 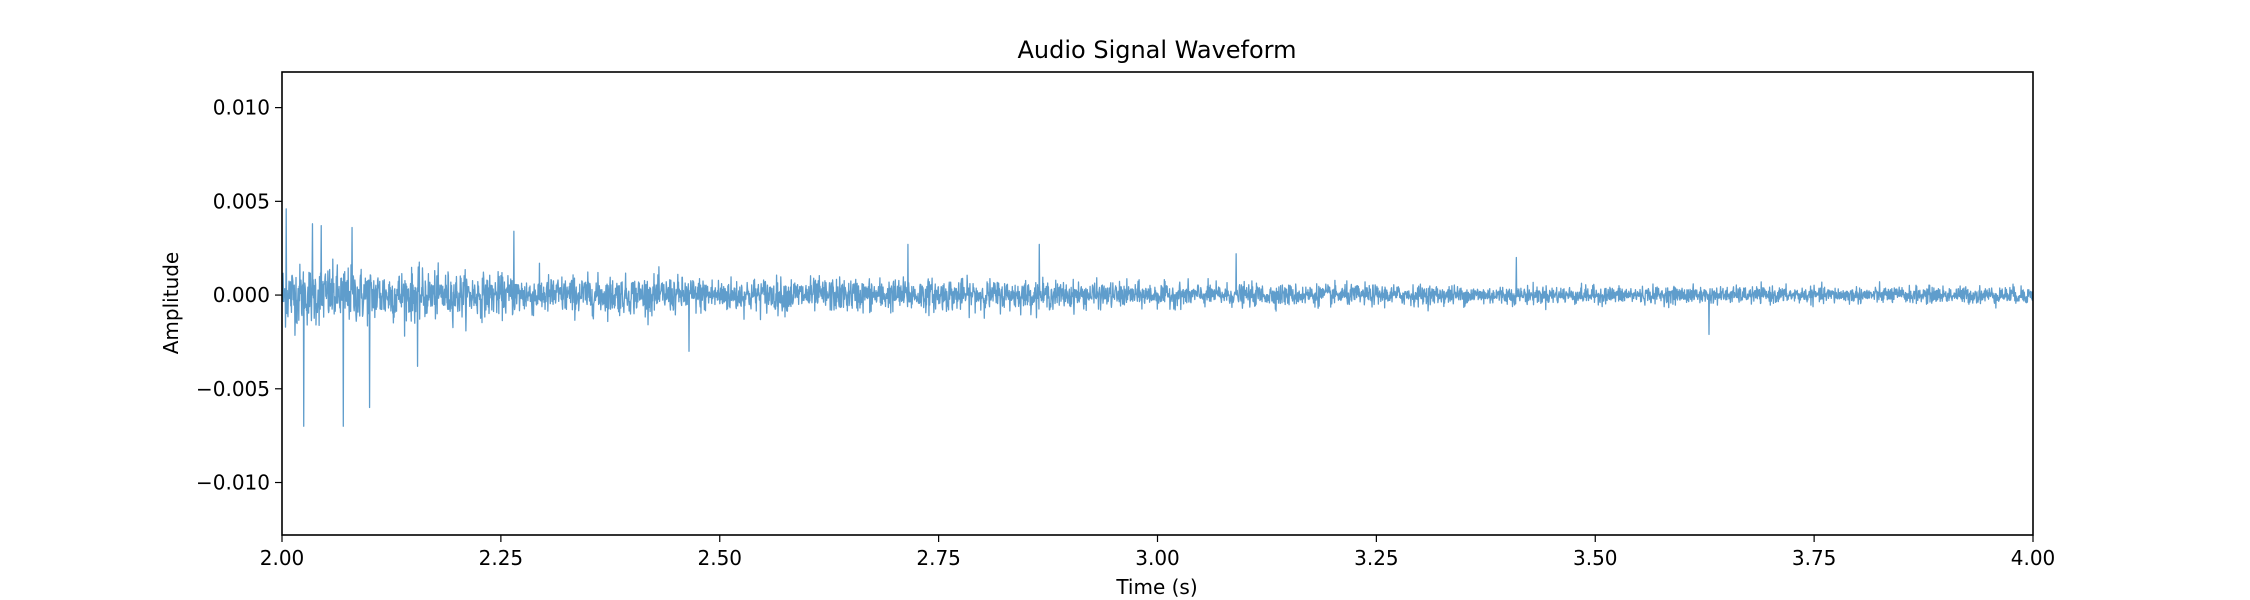 What do you see at coordinates (1157, 558) in the screenshot?
I see `x-tick-label: 3.00` at bounding box center [1157, 558].